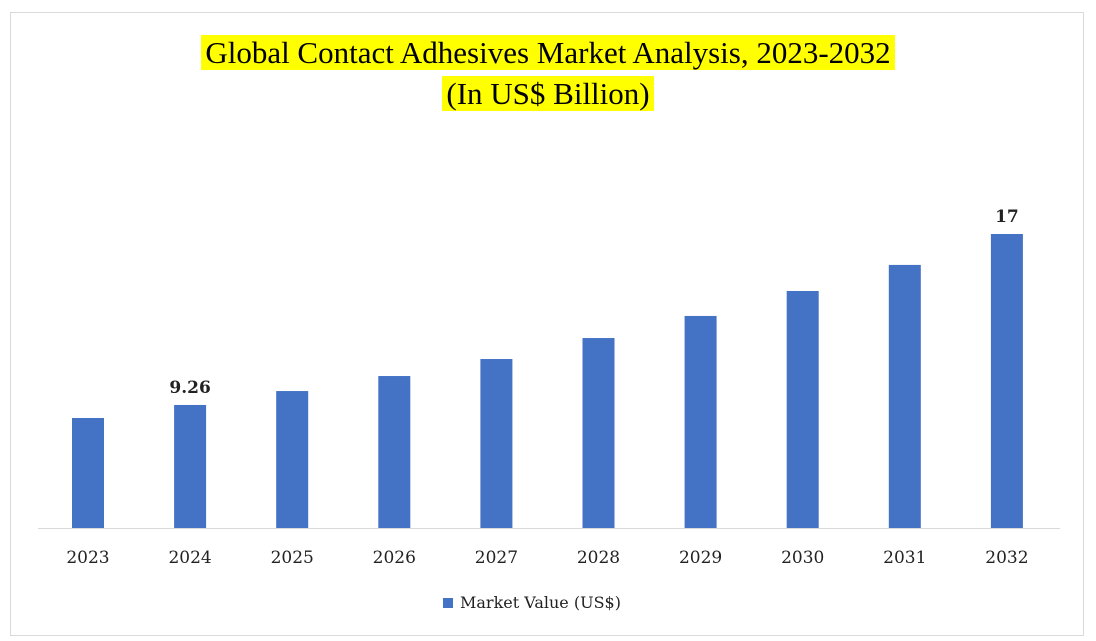 The height and width of the screenshot is (641, 1096). I want to click on x-tick-label: 2028, so click(598, 558).